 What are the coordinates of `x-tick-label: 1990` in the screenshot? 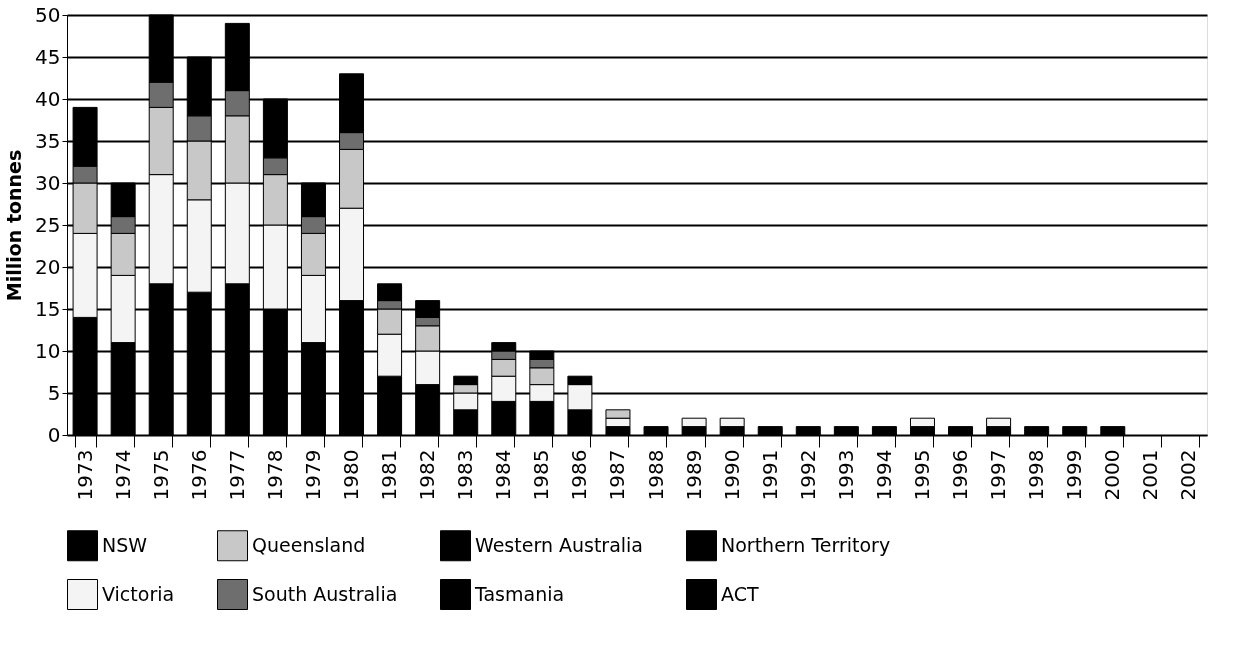 It's located at (731, 475).